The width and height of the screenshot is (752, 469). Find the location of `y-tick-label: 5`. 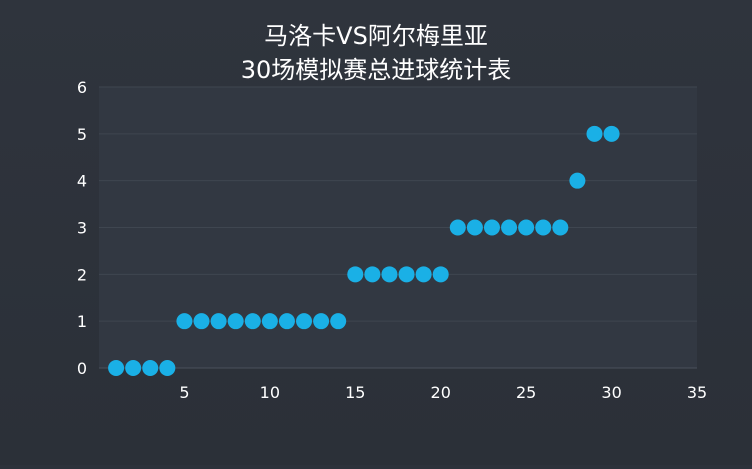

y-tick-label: 5 is located at coordinates (82, 134).